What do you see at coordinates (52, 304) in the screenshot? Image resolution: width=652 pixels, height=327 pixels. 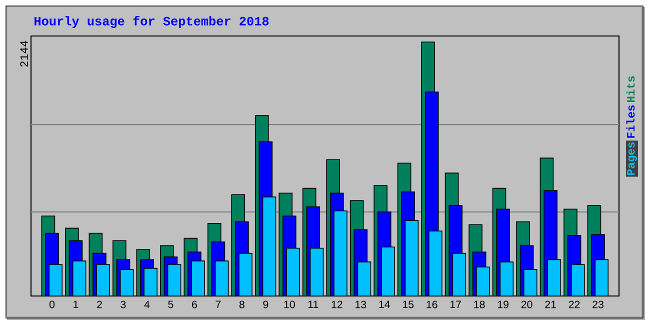 I see `x-tick-label: 0` at bounding box center [52, 304].